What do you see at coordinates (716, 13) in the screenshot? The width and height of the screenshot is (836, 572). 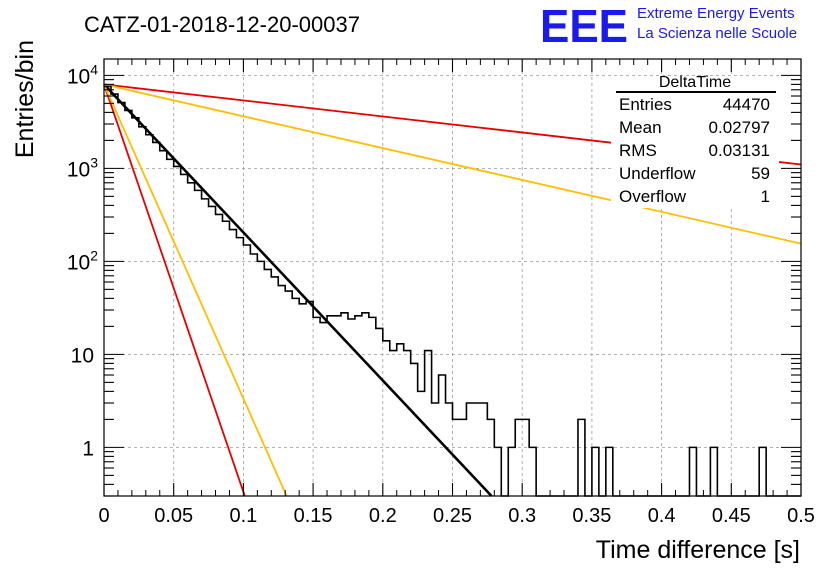 I see `logo-line-1: Extreme Energy Events` at bounding box center [716, 13].